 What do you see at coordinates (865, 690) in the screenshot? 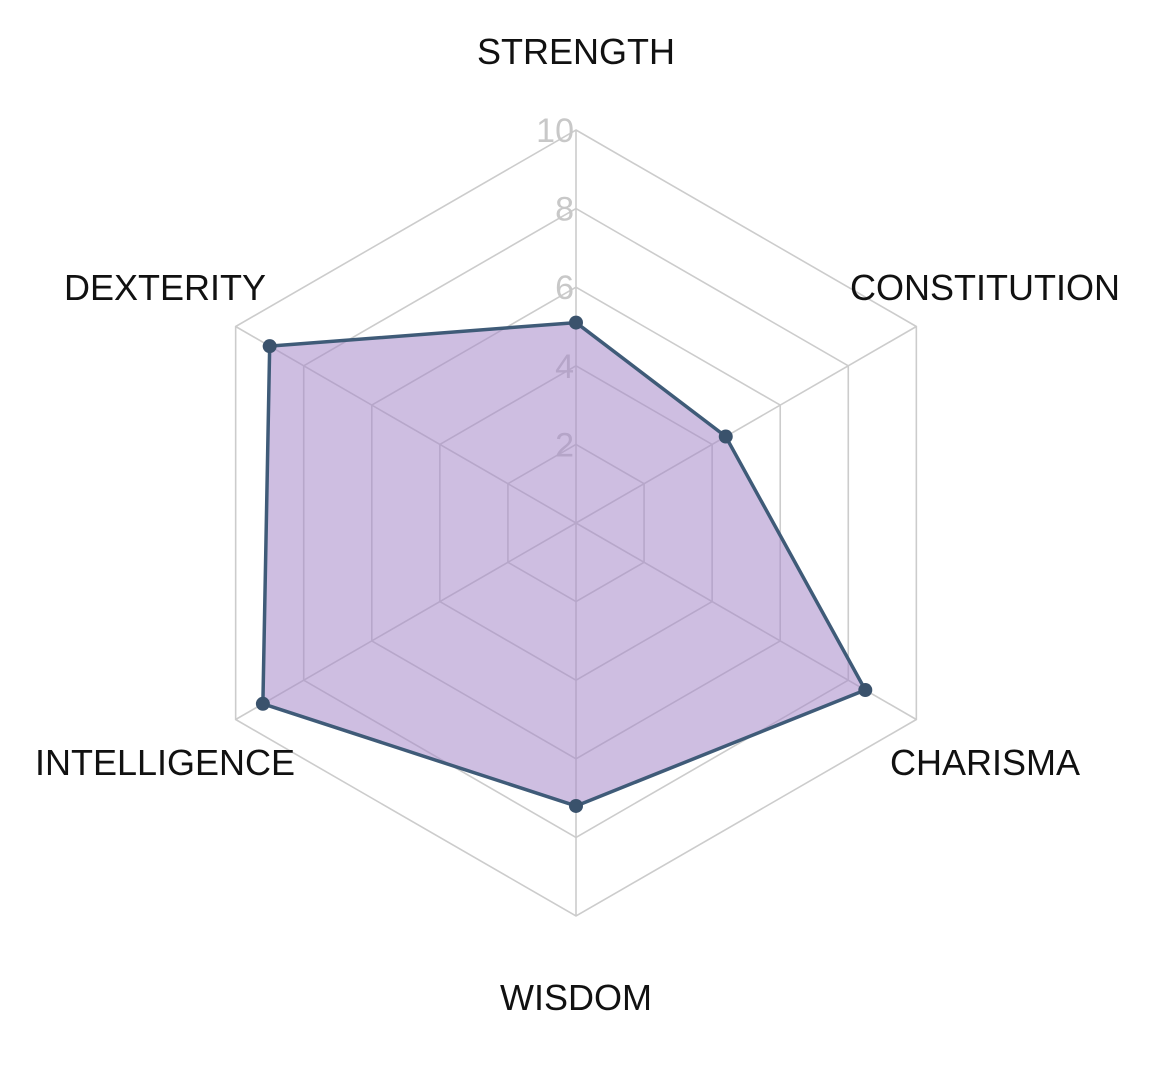
I see `data-point-charisma` at bounding box center [865, 690].